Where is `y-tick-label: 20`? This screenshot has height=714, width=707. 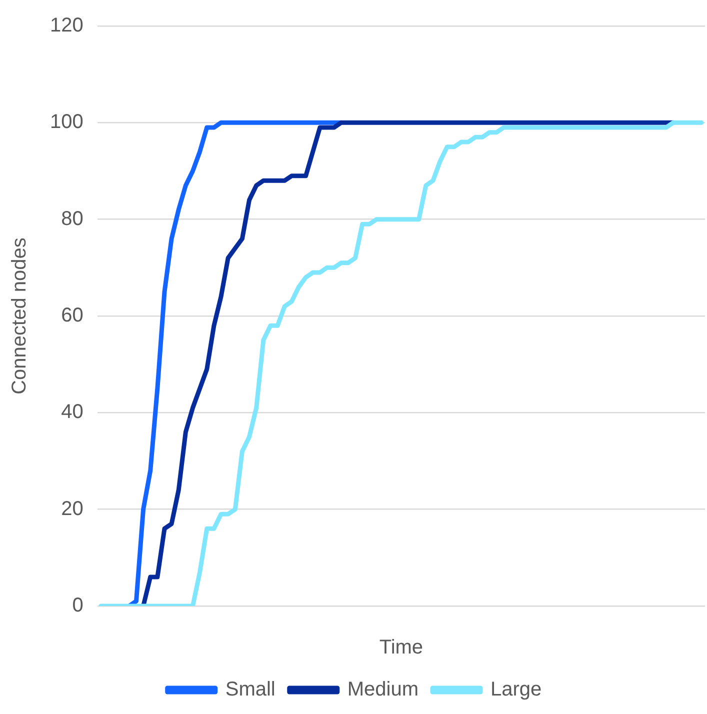 y-tick-label: 20 is located at coordinates (72, 509).